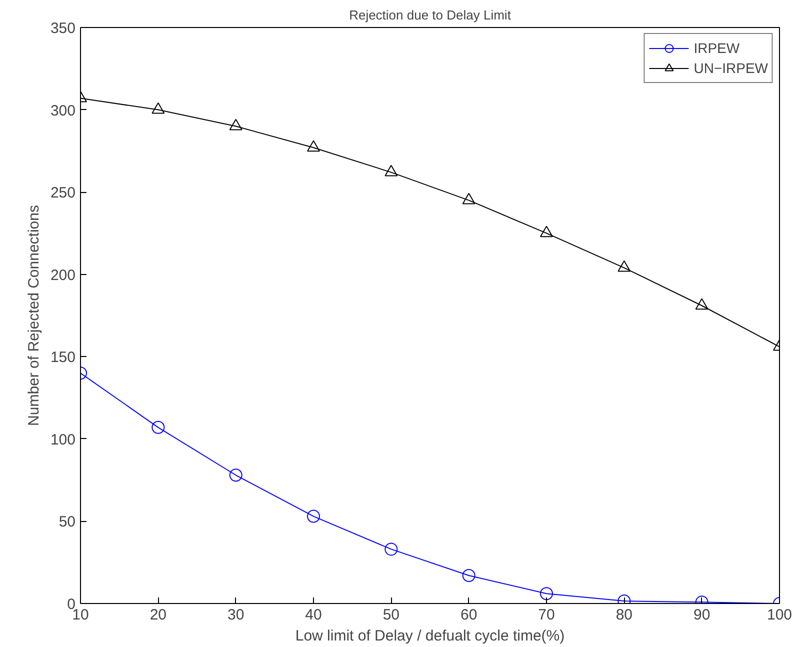 The height and width of the screenshot is (647, 799). Describe the element at coordinates (33, 315) in the screenshot. I see `y-axis-title: Number of Rejected Connections` at that location.